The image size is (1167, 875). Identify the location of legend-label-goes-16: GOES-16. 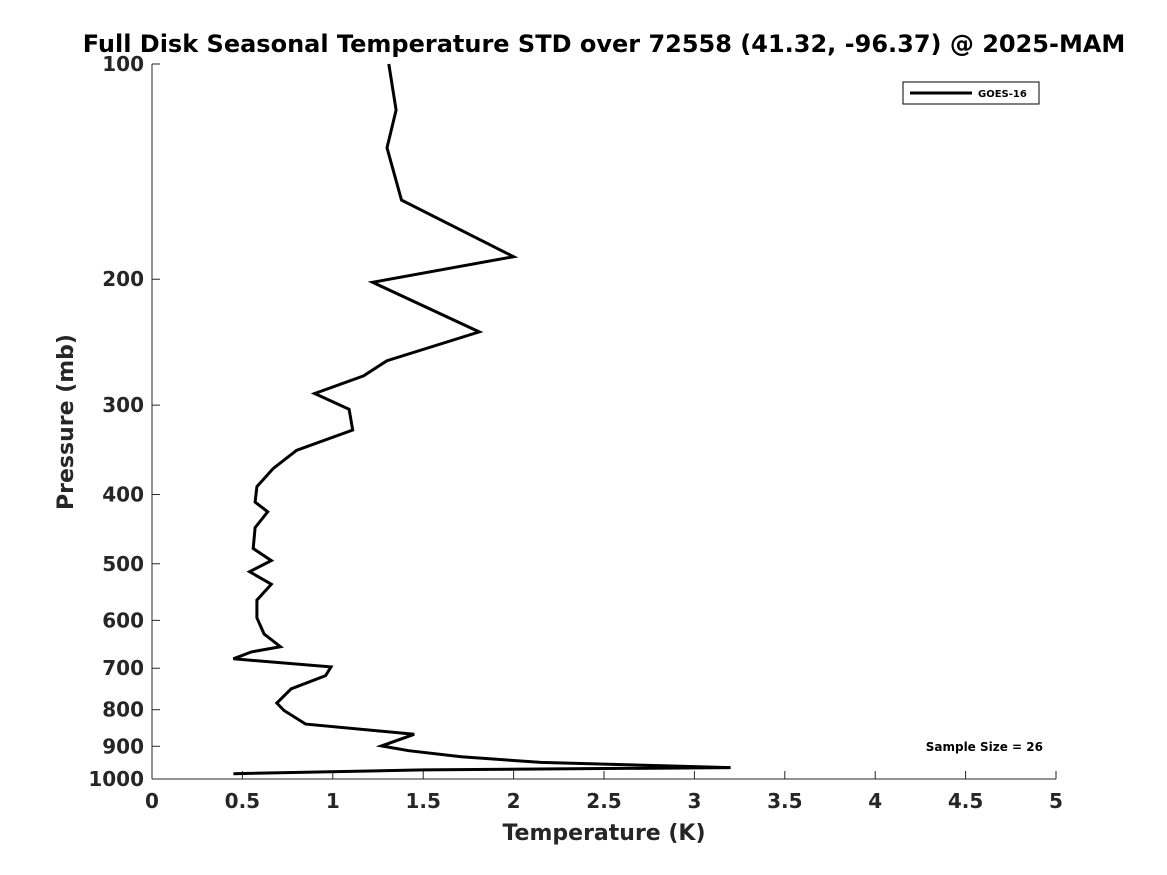
(1002, 94).